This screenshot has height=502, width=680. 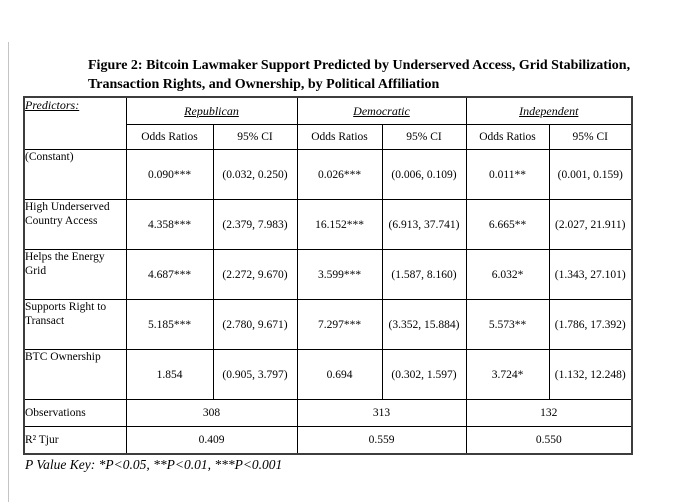 I want to click on summary-value-republican: 0.409, so click(x=211, y=440).